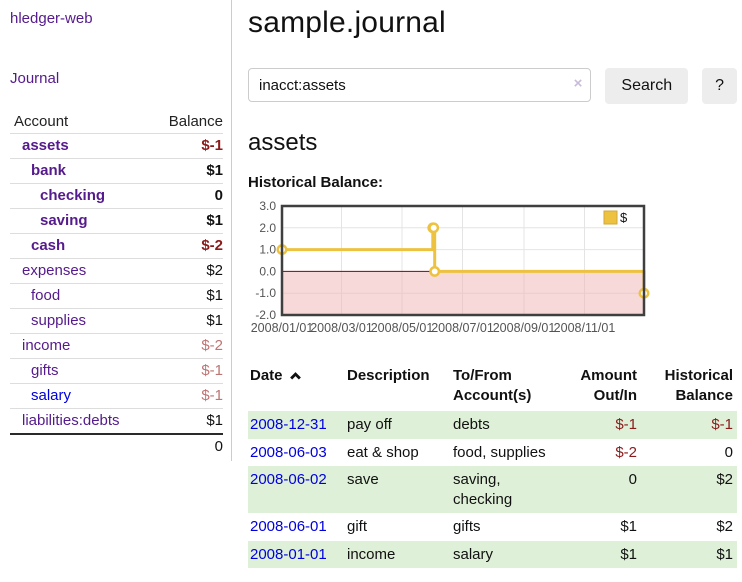 The height and width of the screenshot is (582, 742). What do you see at coordinates (722, 424) in the screenshot?
I see `transaction-balance: $-1` at bounding box center [722, 424].